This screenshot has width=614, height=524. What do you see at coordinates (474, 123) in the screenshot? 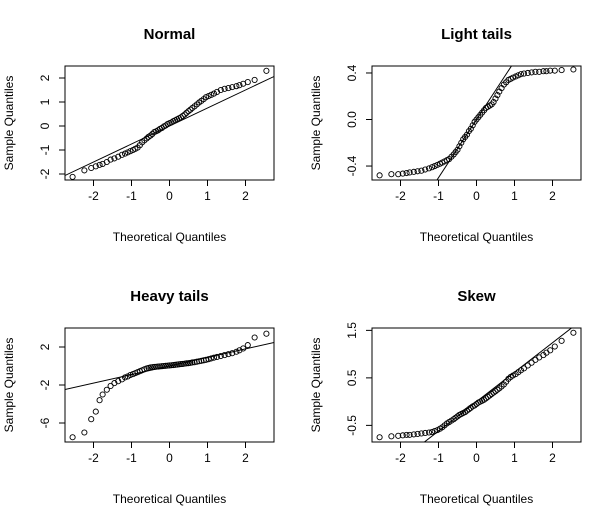
I see `qq-reference-line` at bounding box center [474, 123].